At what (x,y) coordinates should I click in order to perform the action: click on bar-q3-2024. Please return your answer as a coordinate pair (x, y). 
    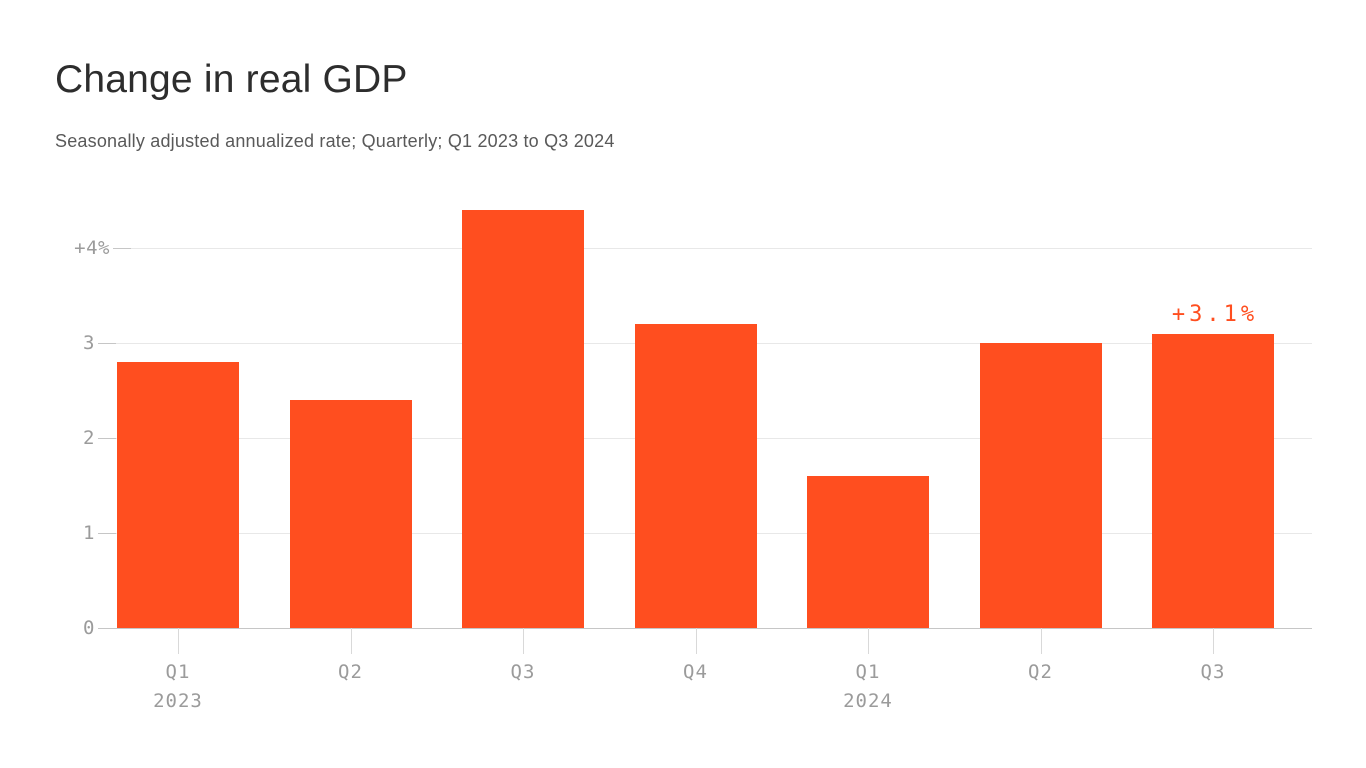
    Looking at the image, I should click on (1213, 480).